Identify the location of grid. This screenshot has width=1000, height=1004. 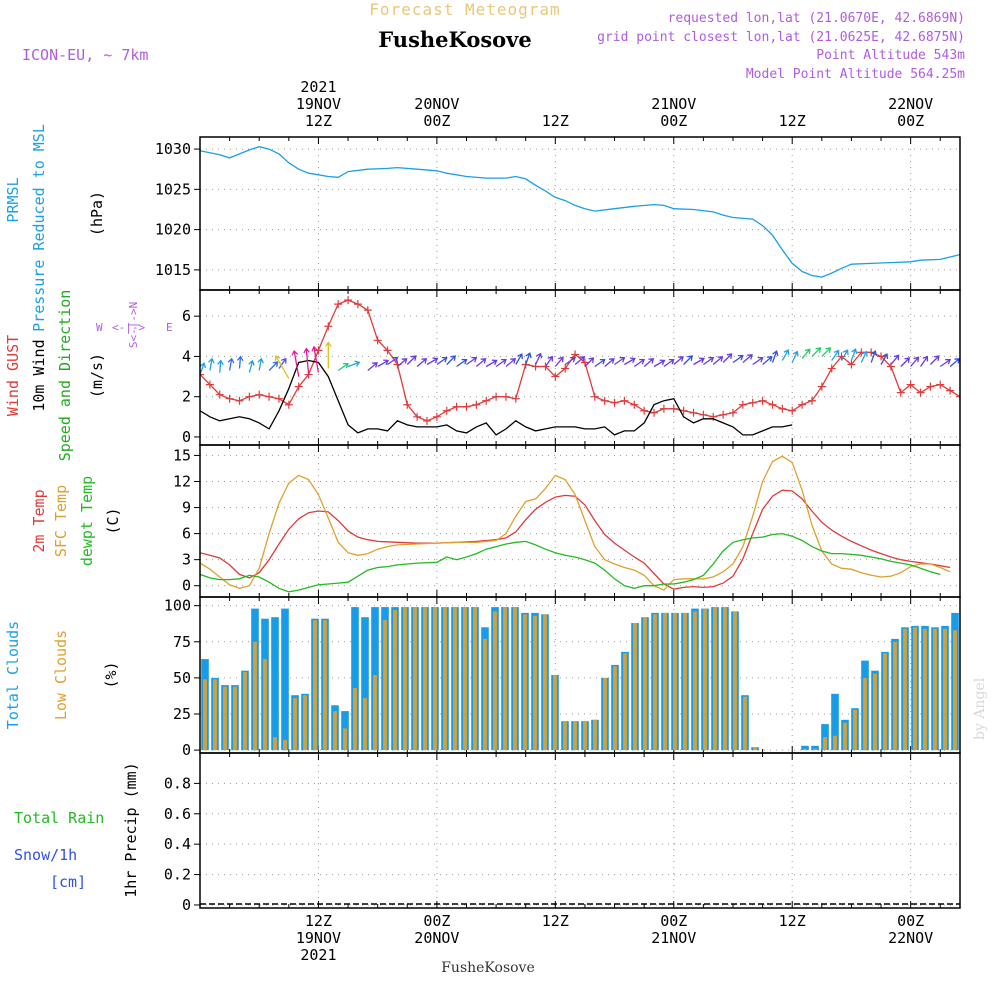
(580, 830).